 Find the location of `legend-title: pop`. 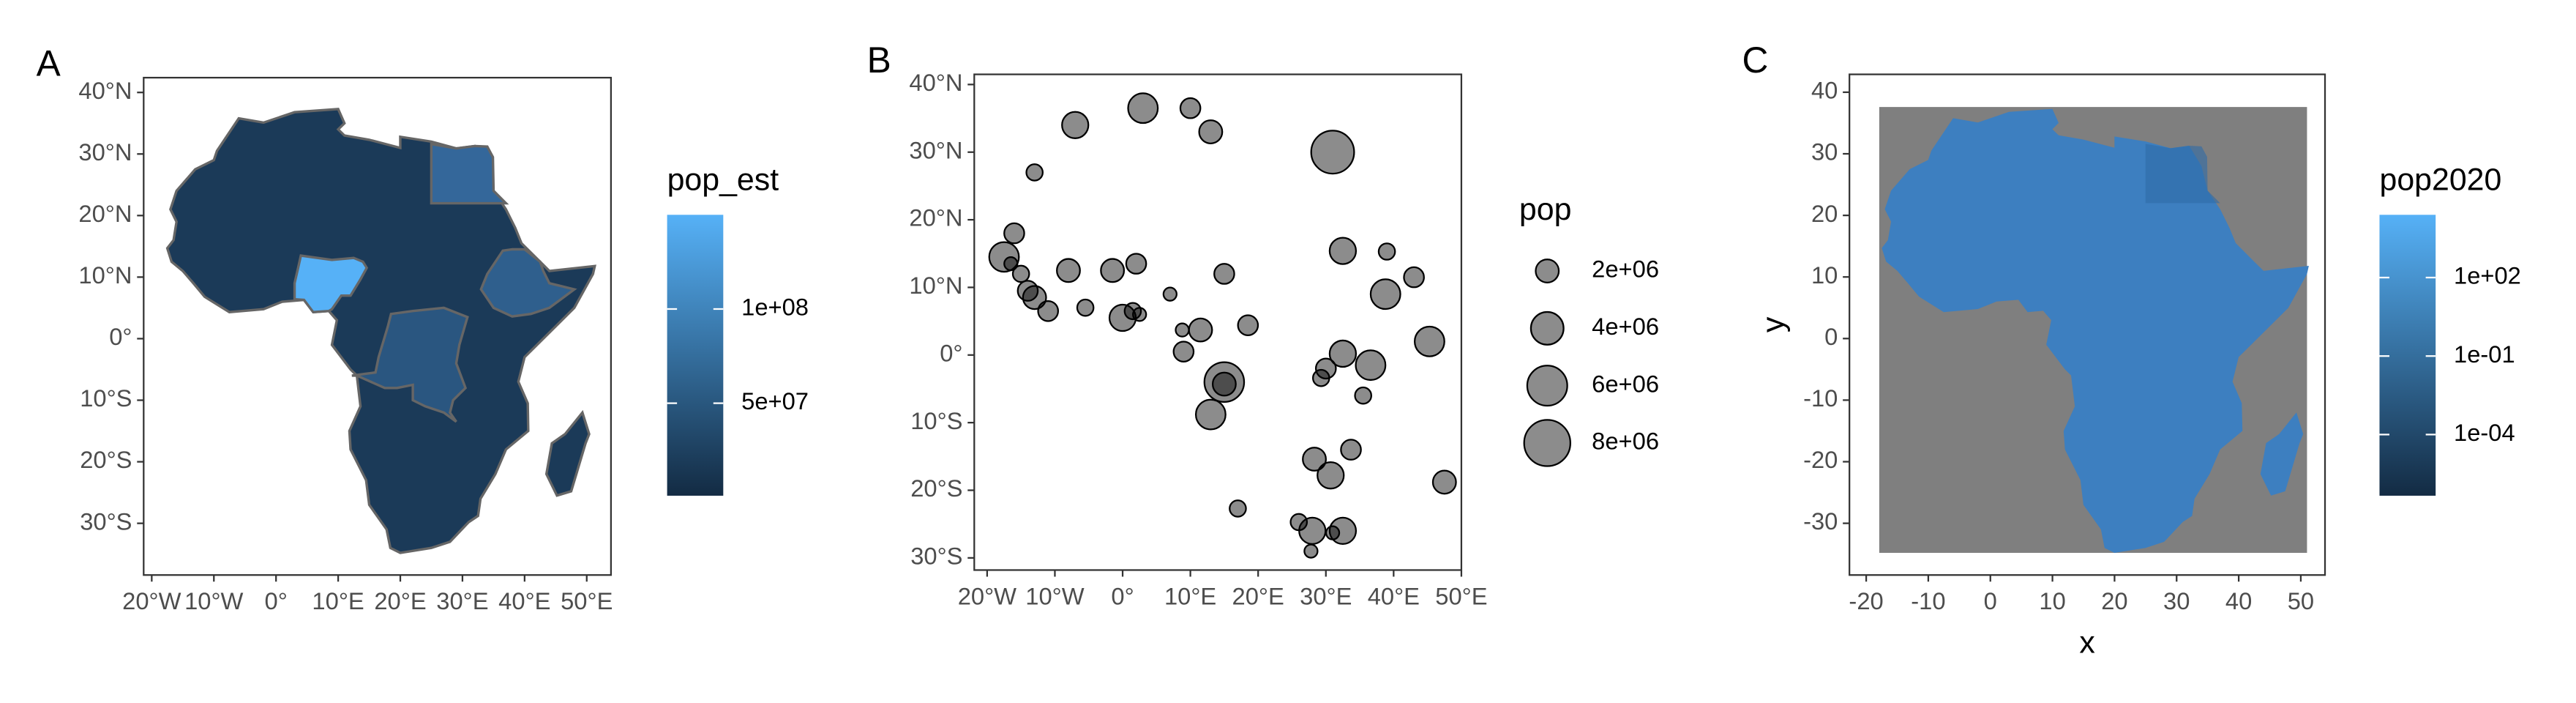

legend-title: pop is located at coordinates (1545, 209).